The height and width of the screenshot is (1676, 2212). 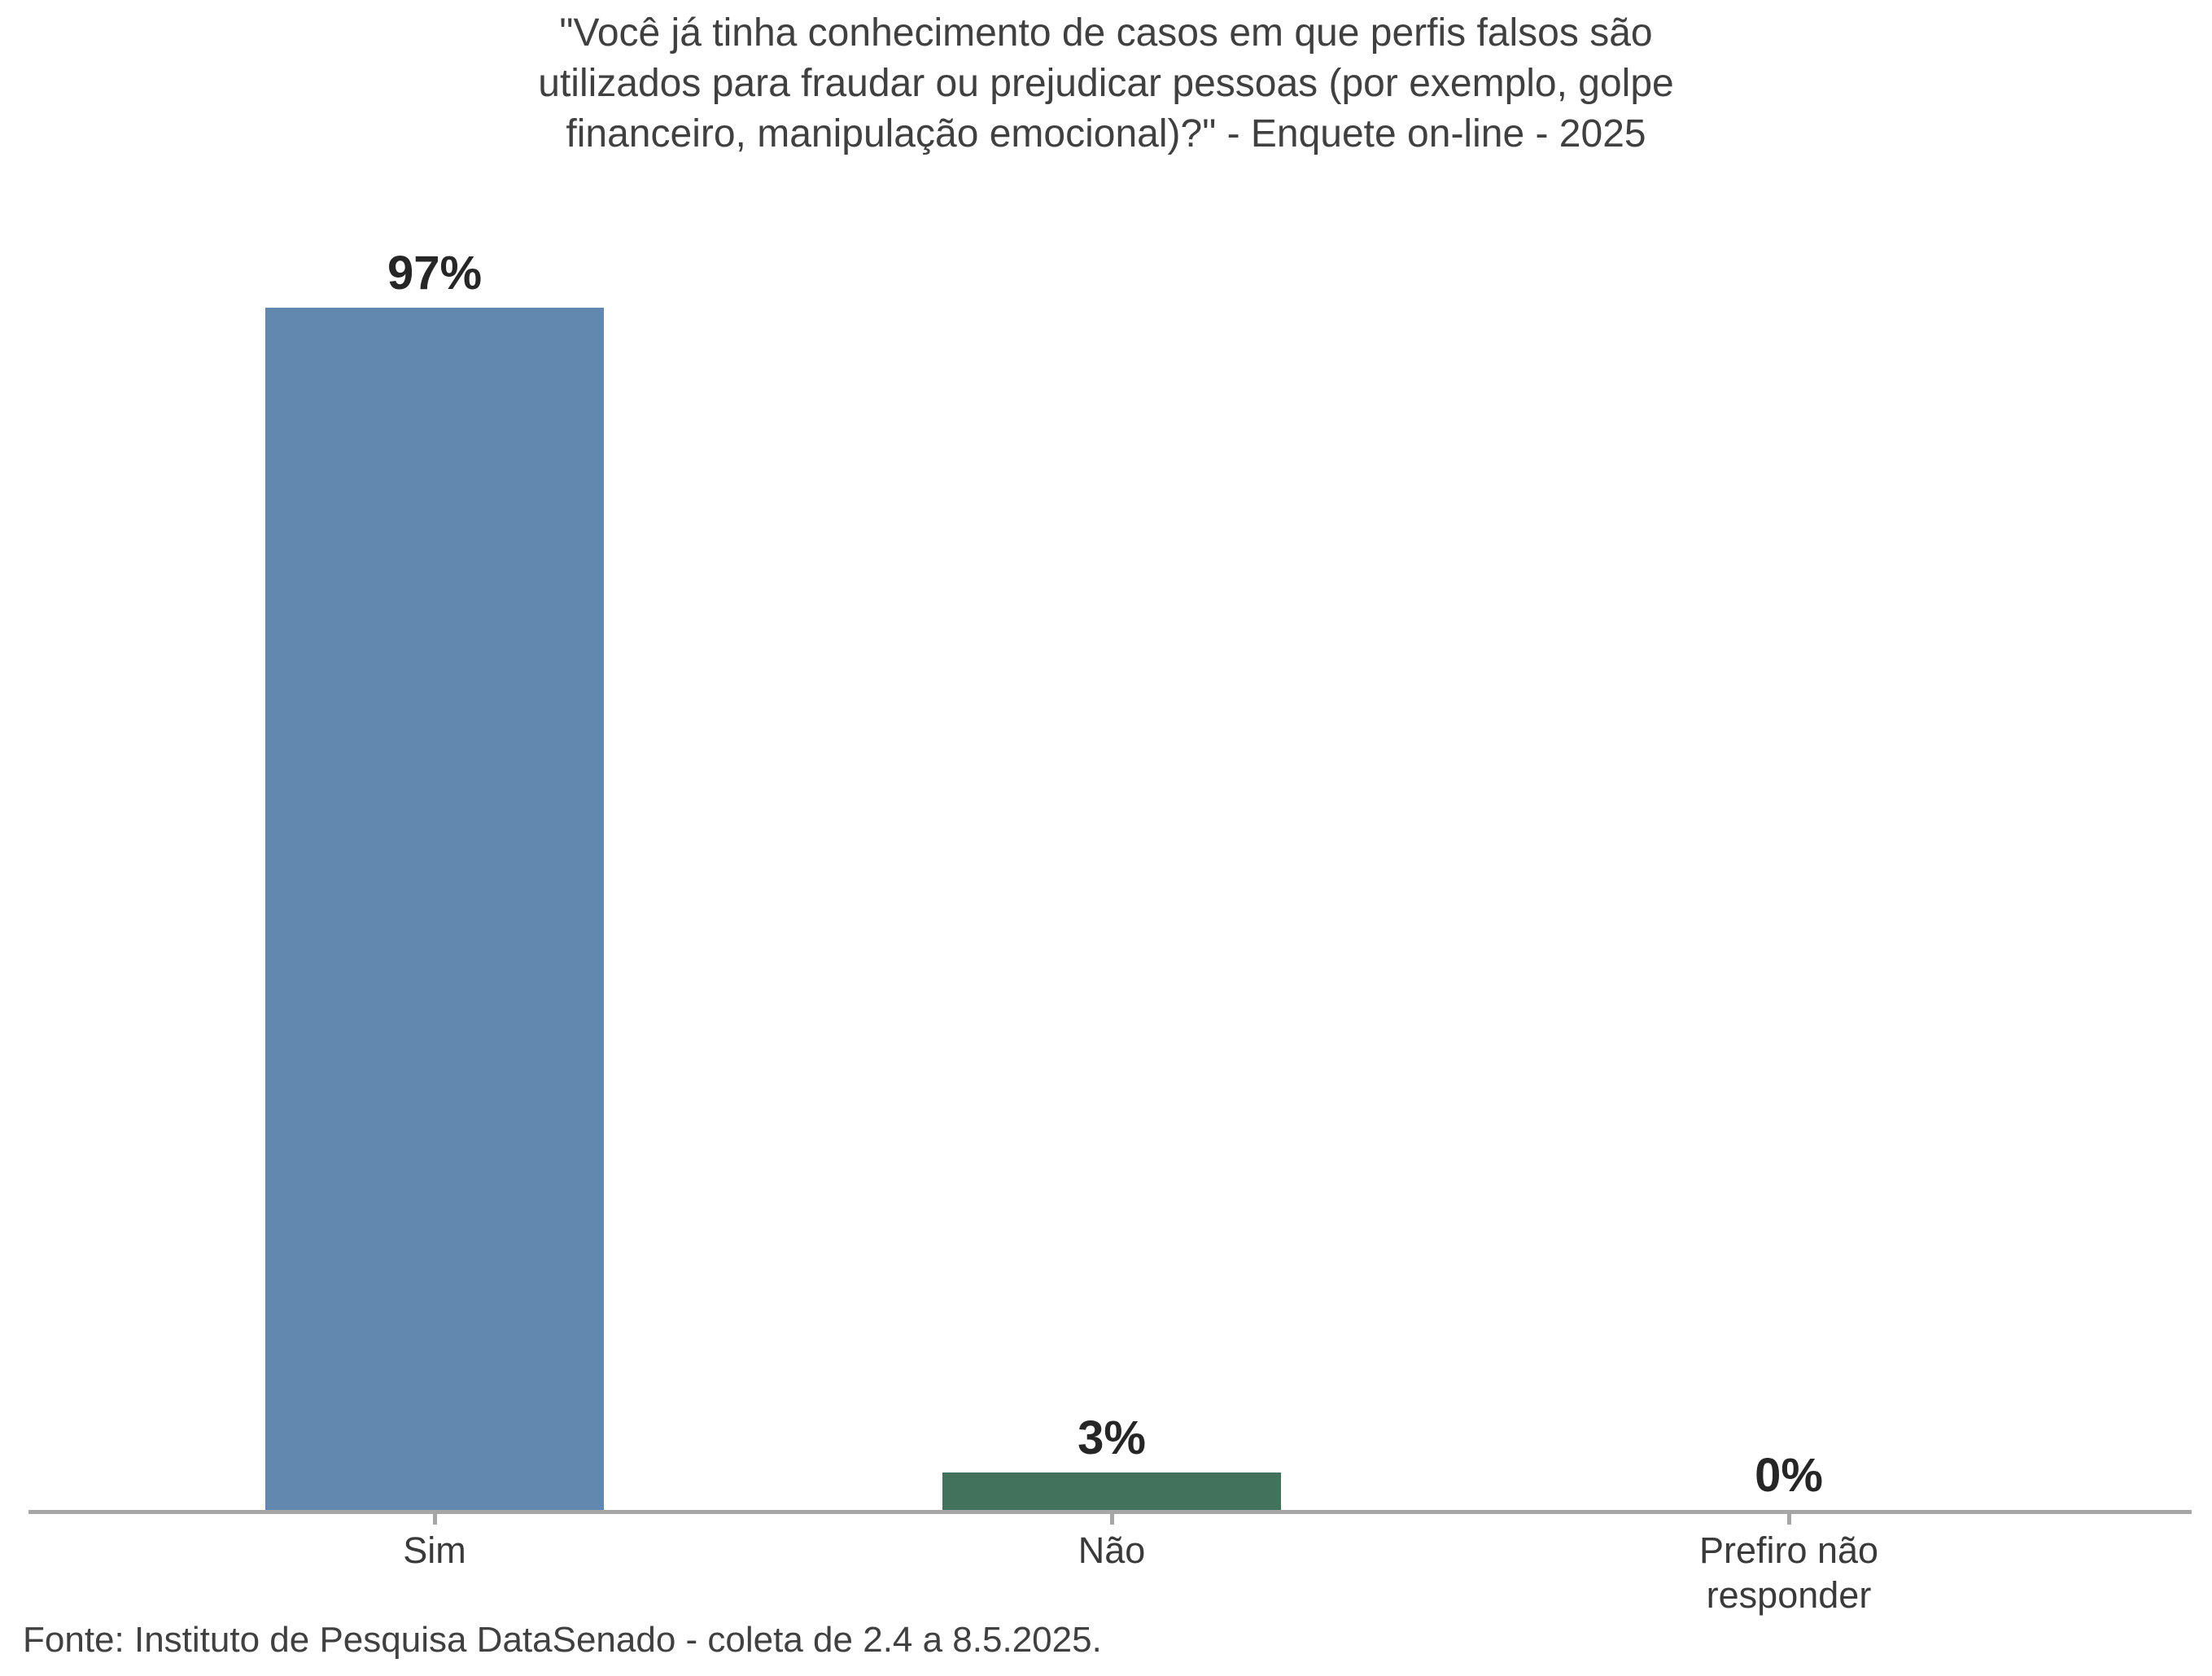 I want to click on x-axis-category-label: Não, so click(x=1112, y=1550).